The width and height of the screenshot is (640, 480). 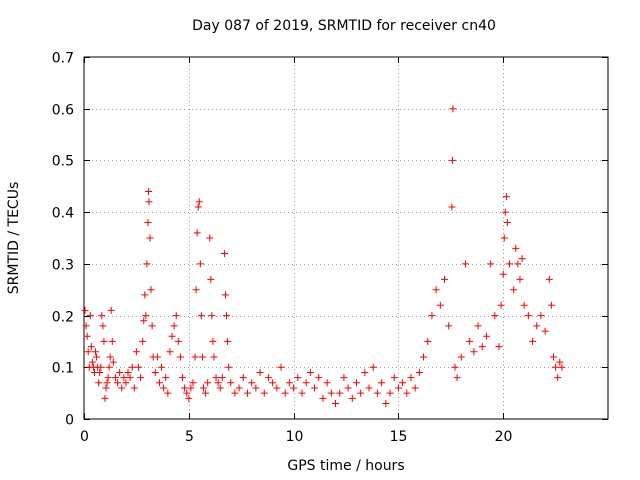 I want to click on y-tick-label: 0, so click(x=69, y=421).